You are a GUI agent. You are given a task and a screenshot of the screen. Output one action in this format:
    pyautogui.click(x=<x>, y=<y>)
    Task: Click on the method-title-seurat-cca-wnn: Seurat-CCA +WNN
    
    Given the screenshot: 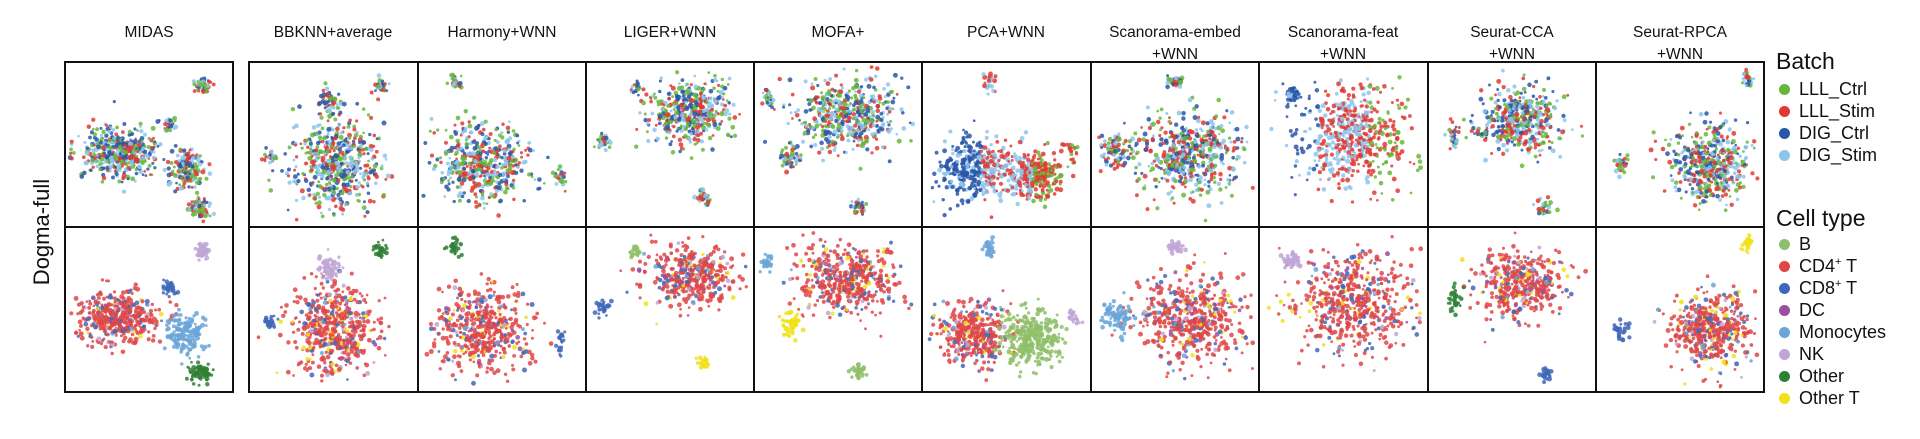 What is the action you would take?
    pyautogui.click(x=1512, y=43)
    